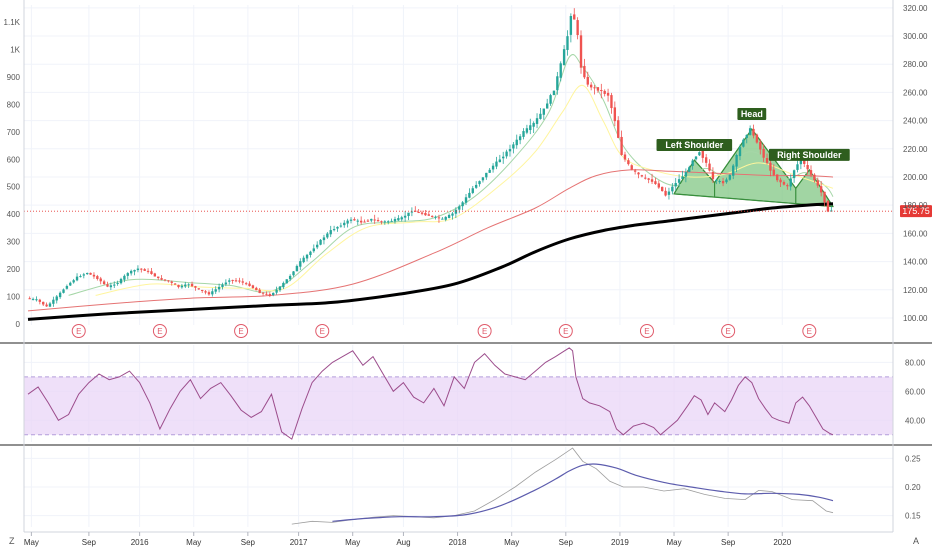 The image size is (932, 550). I want to click on right-axis-tick: 260.00, so click(915, 92).